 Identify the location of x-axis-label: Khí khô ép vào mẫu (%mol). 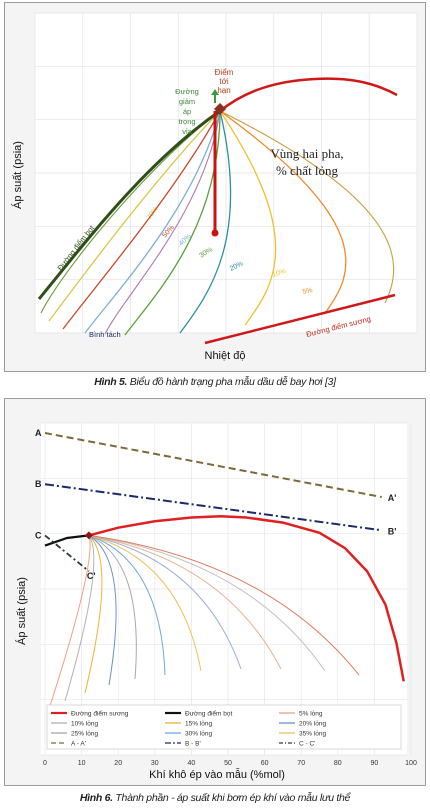
(217, 774).